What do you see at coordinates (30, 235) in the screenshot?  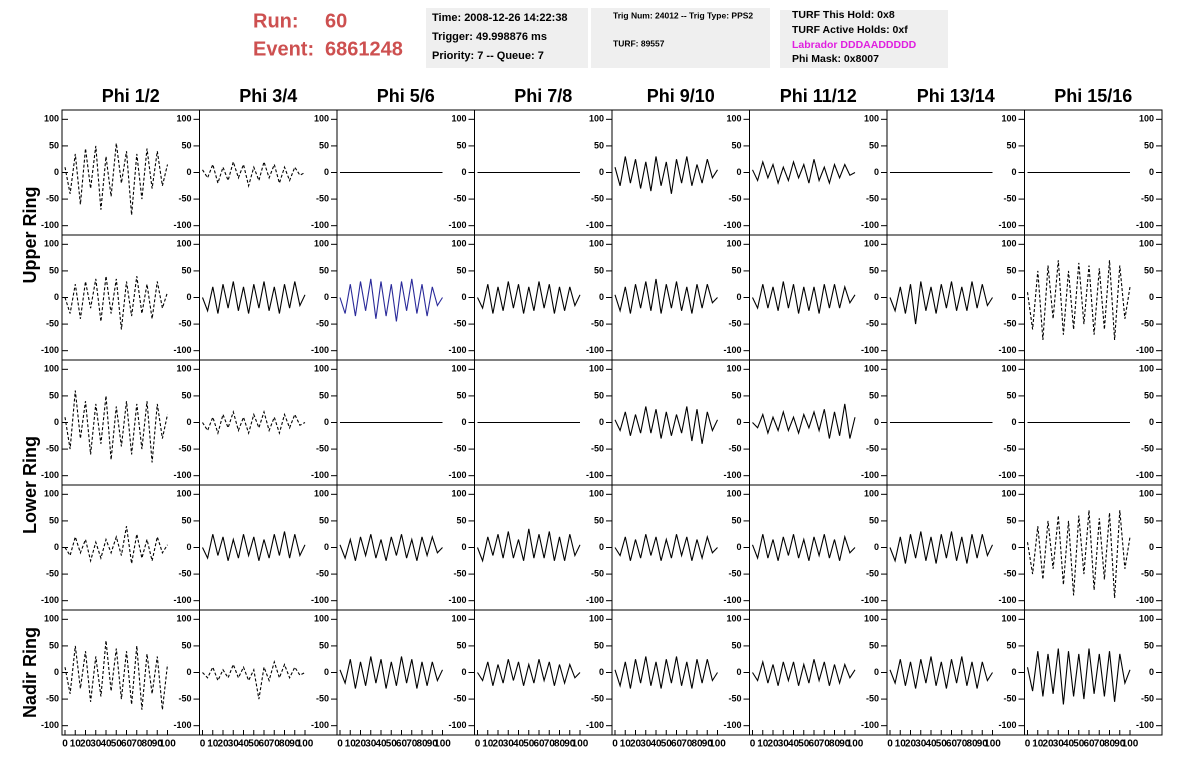 I see `ring-label: Upper Ring` at bounding box center [30, 235].